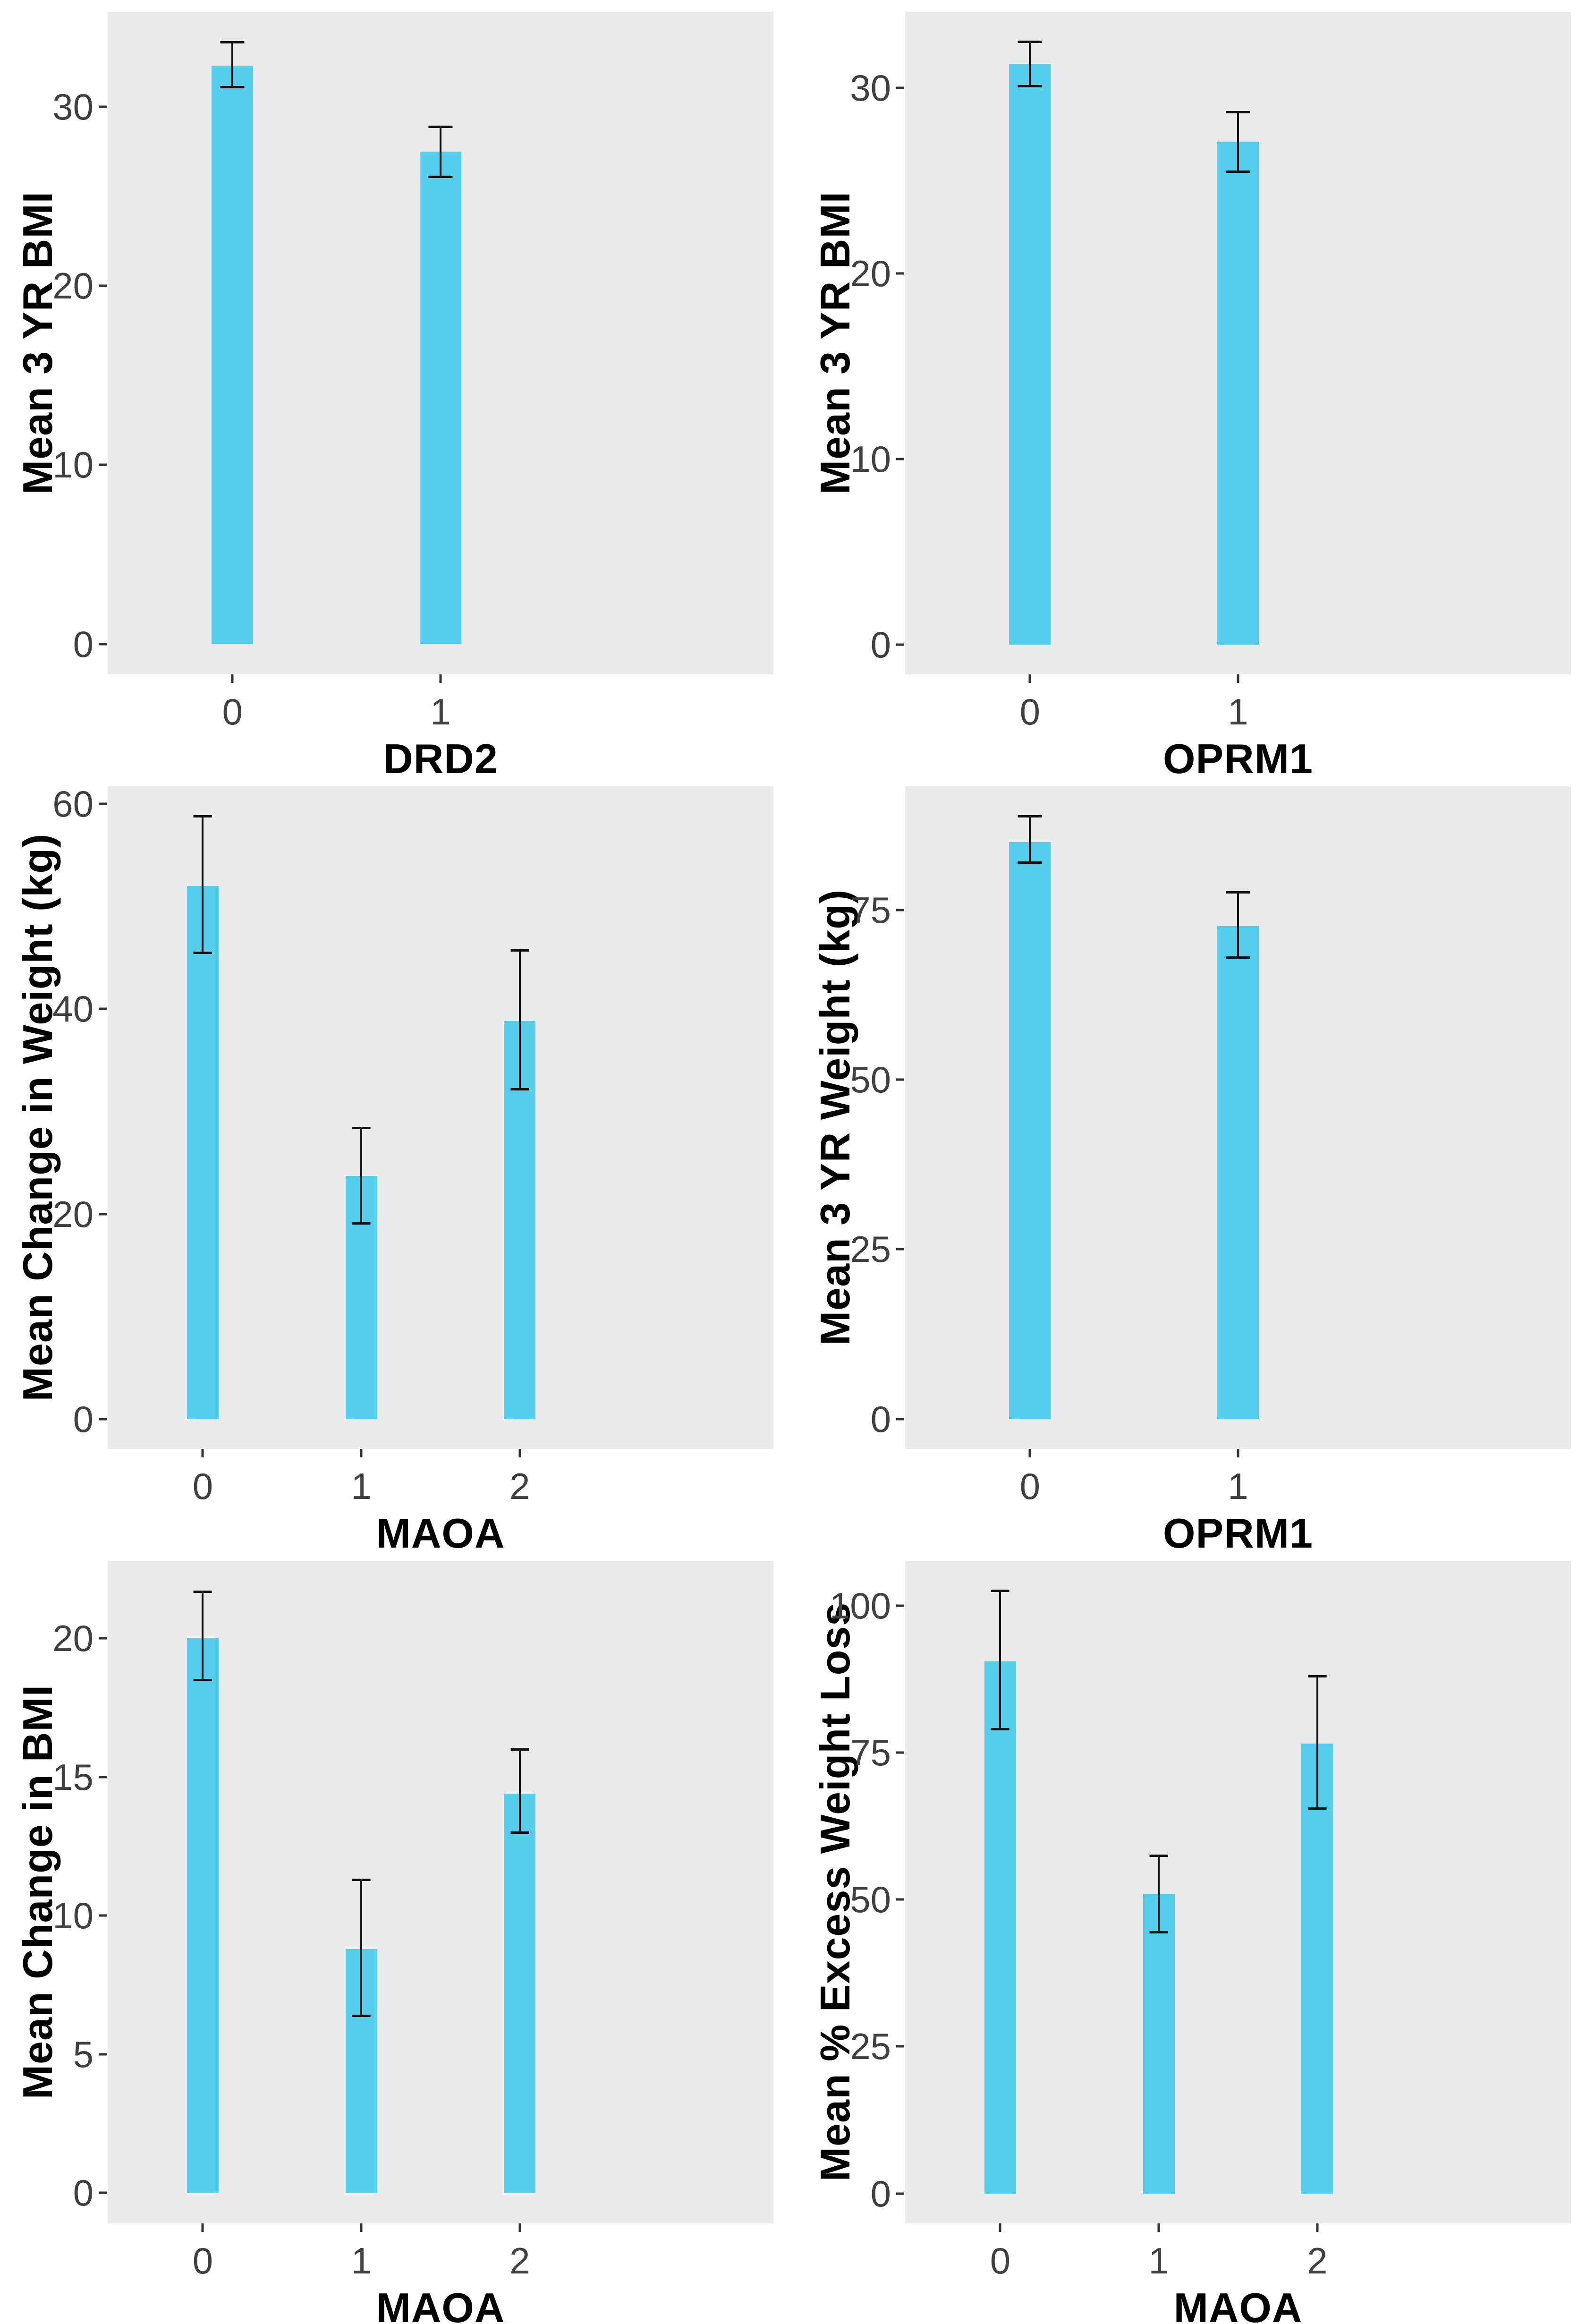 The height and width of the screenshot is (2324, 1595). I want to click on y-tick-label: 50, so click(870, 1900).